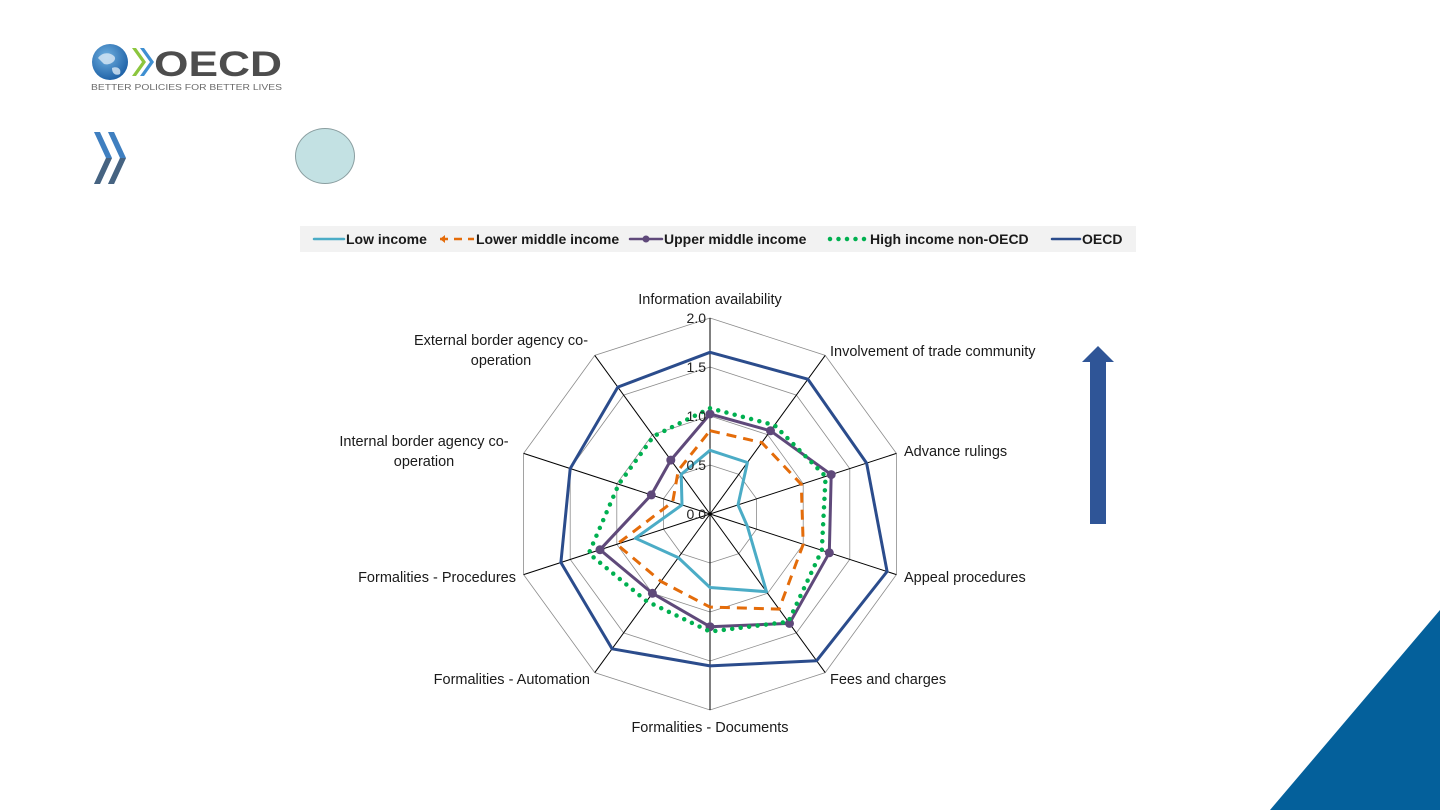 The width and height of the screenshot is (1440, 810). Describe the element at coordinates (697, 318) in the screenshot. I see `tick-label: 2.0` at that location.